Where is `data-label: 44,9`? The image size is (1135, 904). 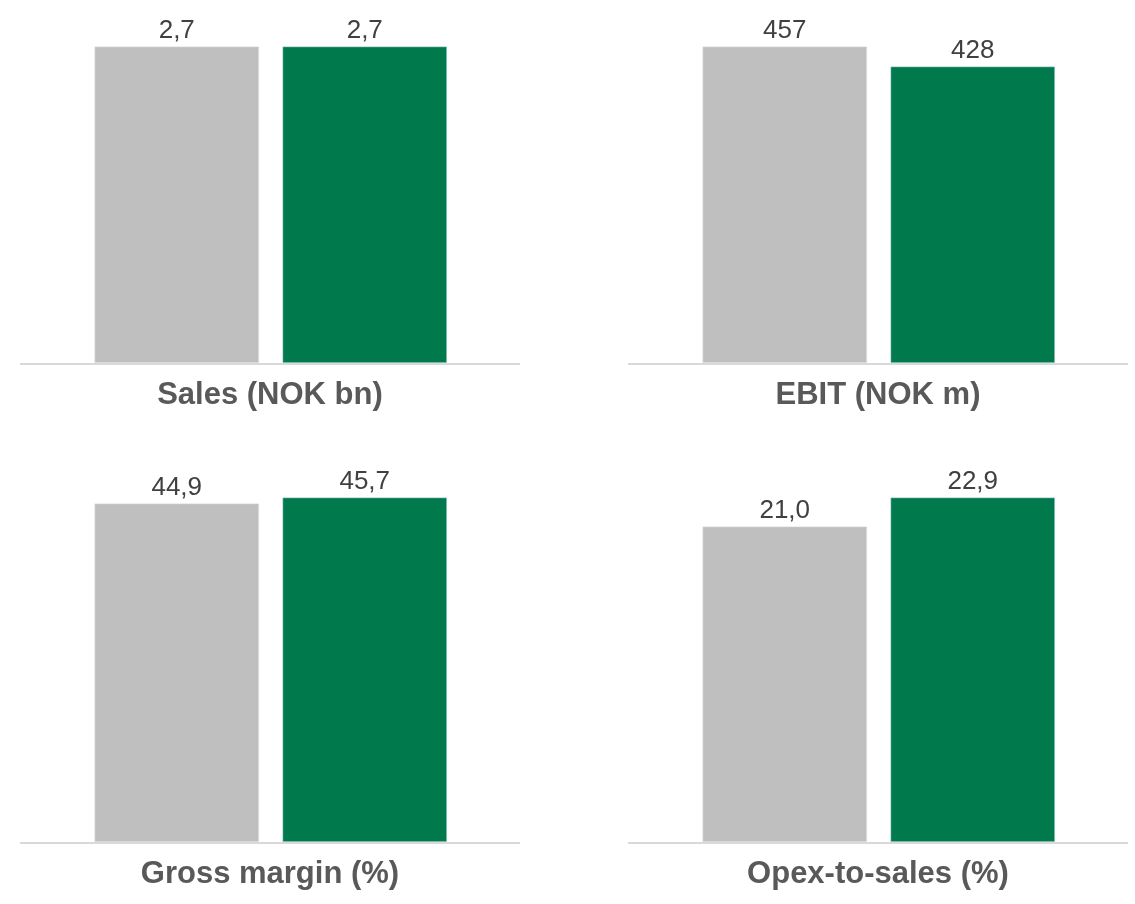 data-label: 44,9 is located at coordinates (177, 485).